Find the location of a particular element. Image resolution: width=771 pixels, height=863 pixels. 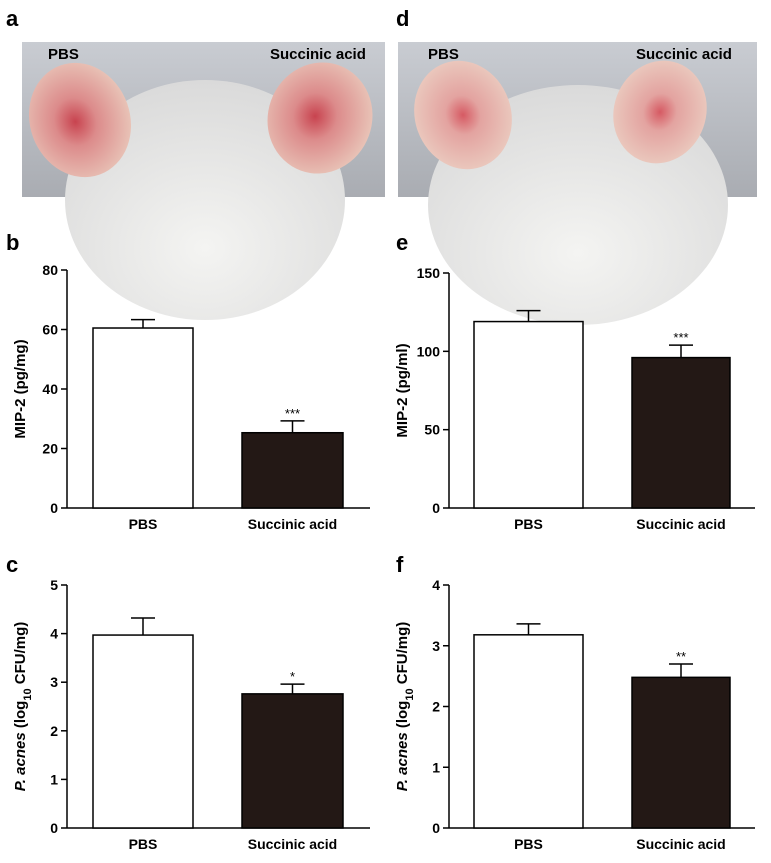

y-axis-label: MIP-2 (pg/ml) is located at coordinates (402, 390).